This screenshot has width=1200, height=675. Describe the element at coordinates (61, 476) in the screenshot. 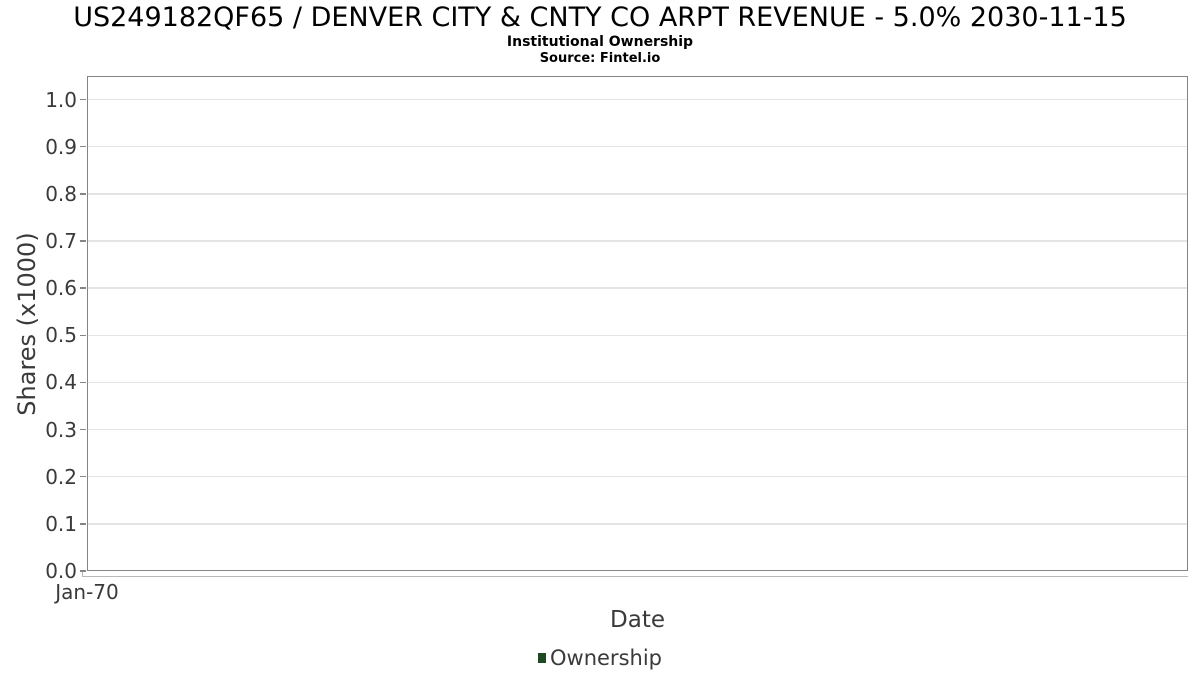

I see `y-tick-label: 0.2` at that location.